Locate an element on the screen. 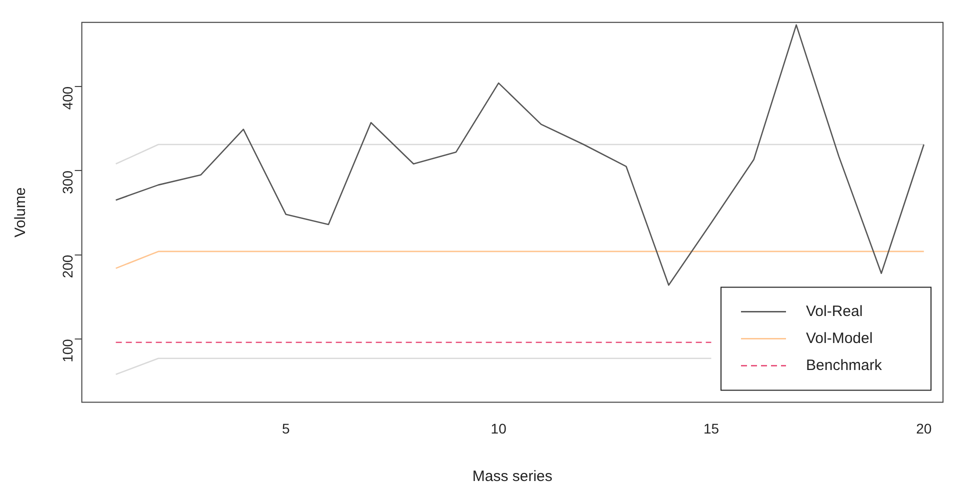  x-axis-title: Mass series is located at coordinates (512, 477).